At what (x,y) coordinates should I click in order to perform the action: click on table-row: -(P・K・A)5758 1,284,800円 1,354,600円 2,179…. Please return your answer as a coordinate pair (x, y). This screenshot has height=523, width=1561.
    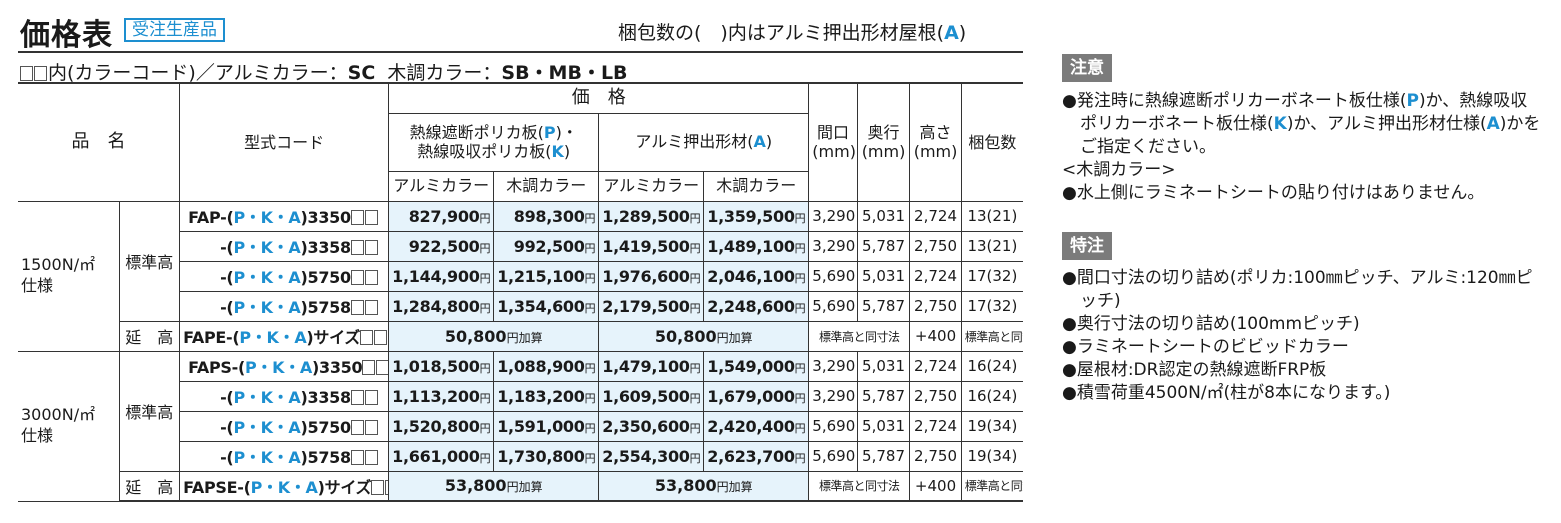
    Looking at the image, I should click on (520, 306).